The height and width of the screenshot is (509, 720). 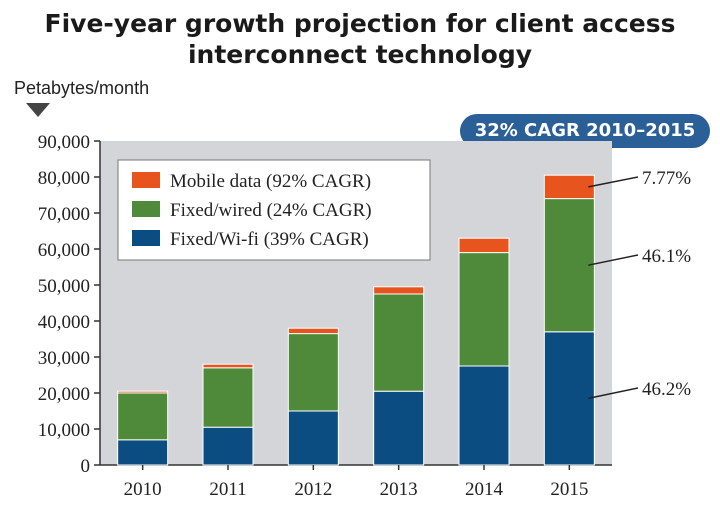 What do you see at coordinates (64, 178) in the screenshot?
I see `y-tick-label: 80,000` at bounding box center [64, 178].